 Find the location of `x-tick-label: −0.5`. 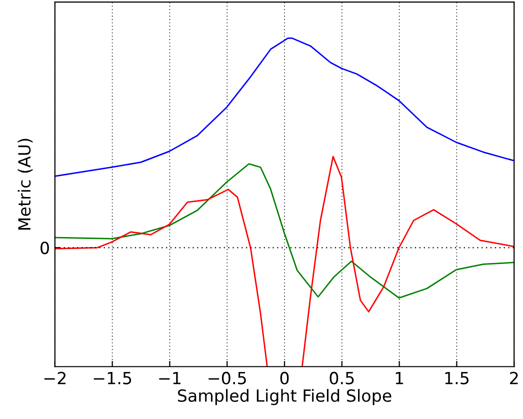

x-tick-label: −0.5 is located at coordinates (227, 378).